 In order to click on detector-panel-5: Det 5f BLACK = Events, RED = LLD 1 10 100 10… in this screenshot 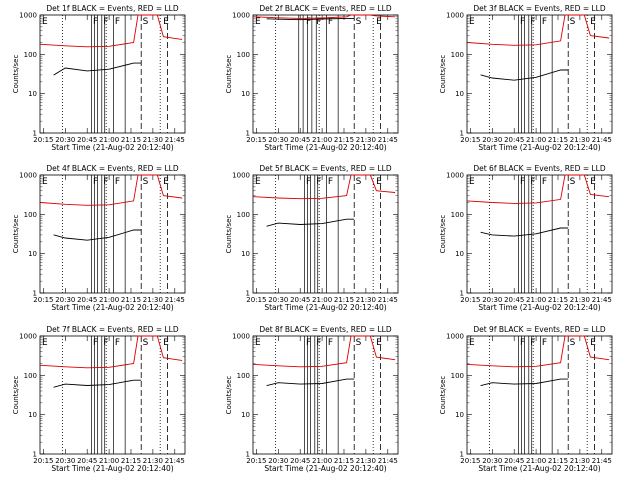, I will do `click(312, 238)`.